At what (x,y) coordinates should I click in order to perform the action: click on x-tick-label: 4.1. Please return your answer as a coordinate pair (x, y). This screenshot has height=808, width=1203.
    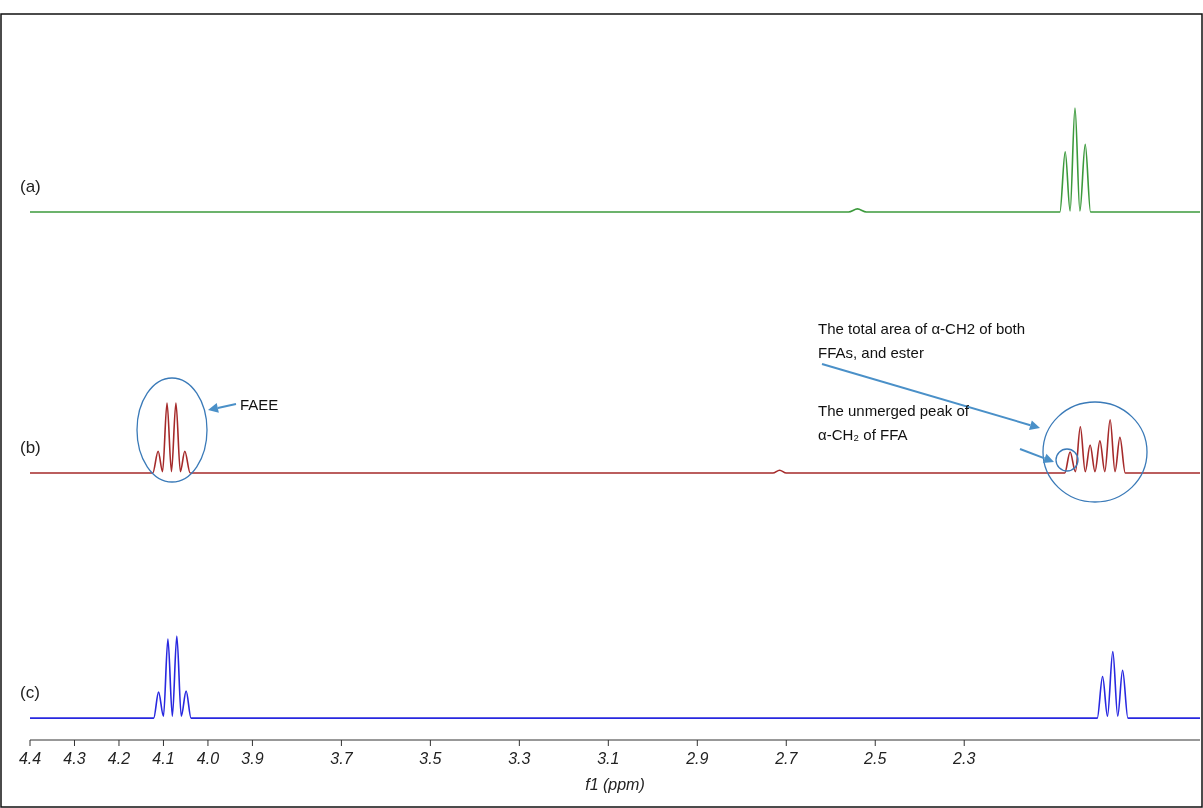
    Looking at the image, I should click on (163, 758).